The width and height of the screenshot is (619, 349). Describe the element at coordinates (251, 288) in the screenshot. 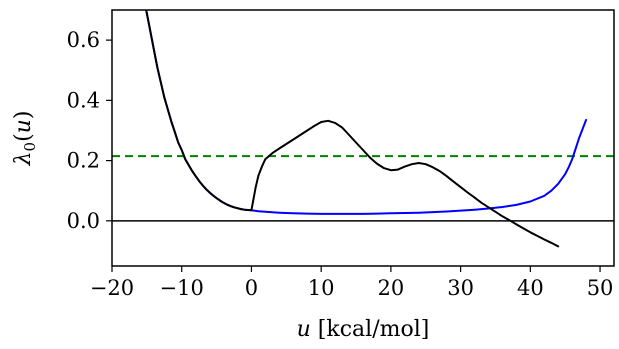

I see `x-tick-label: 0` at that location.